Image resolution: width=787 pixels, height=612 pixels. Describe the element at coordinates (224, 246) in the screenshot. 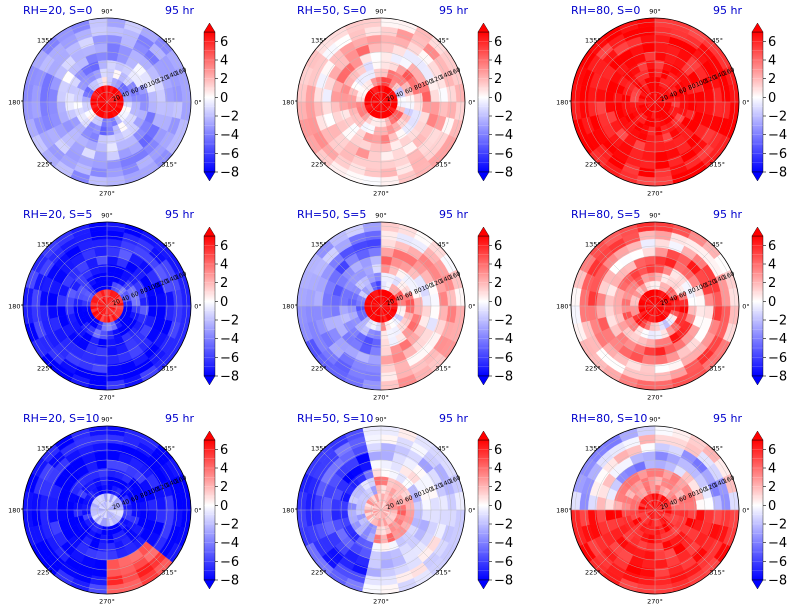

I see `colorbar-tick-label: 6` at that location.